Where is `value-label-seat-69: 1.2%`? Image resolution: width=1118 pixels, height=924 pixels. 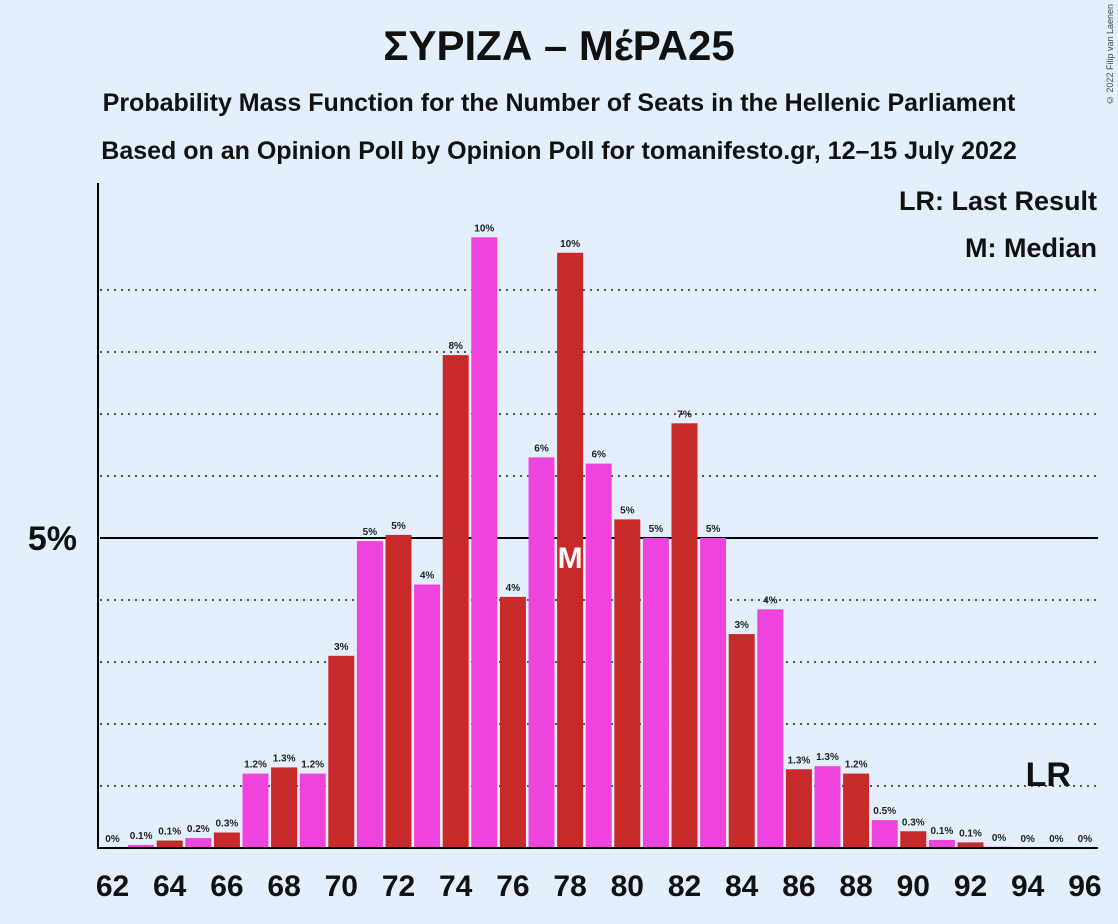
value-label-seat-69: 1.2% is located at coordinates (312, 765).